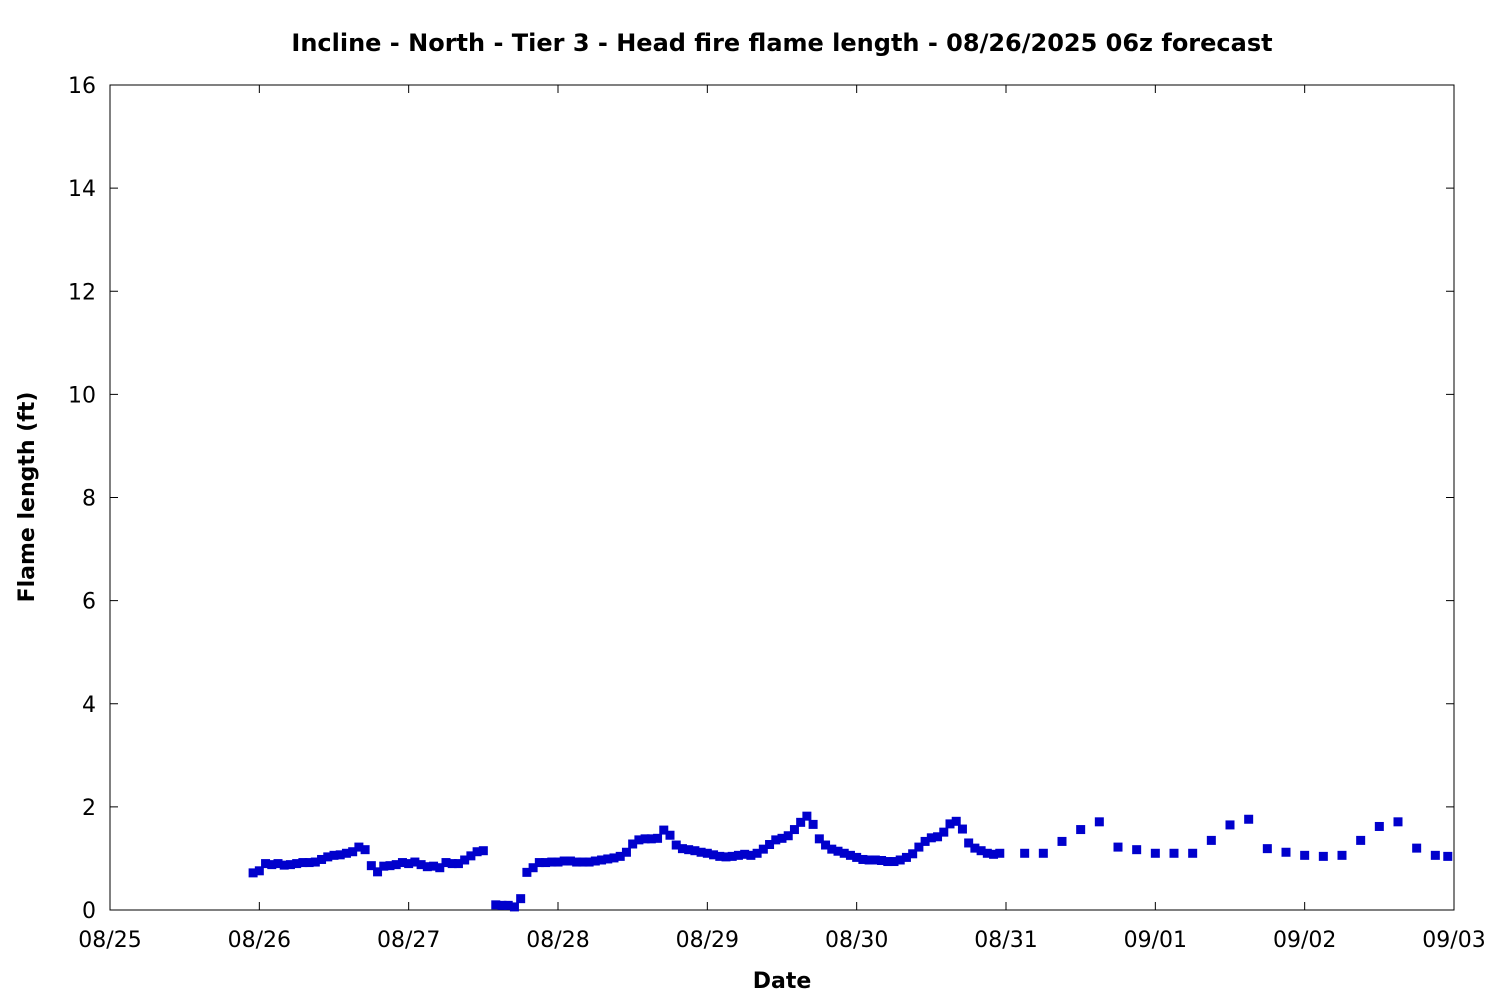 The width and height of the screenshot is (1500, 1000). What do you see at coordinates (89, 602) in the screenshot?
I see `y-tick-label: 6` at bounding box center [89, 602].